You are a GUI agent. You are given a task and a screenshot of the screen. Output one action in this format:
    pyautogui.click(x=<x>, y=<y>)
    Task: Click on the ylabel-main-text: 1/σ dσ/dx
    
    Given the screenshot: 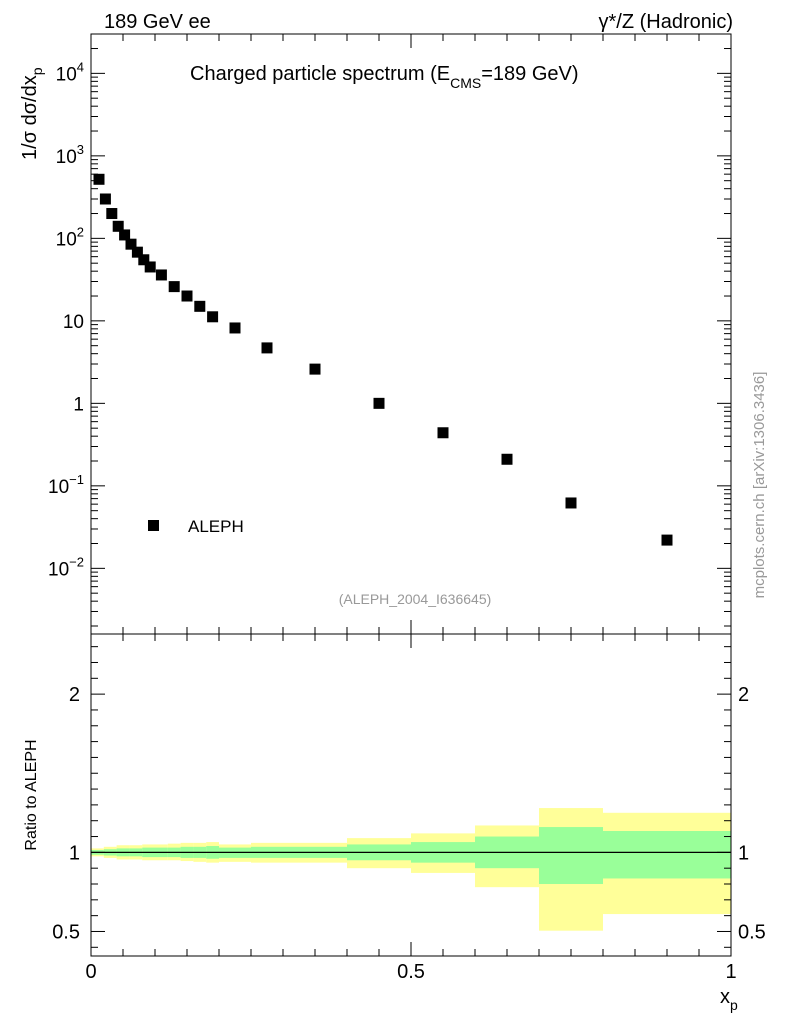 What is the action you would take?
    pyautogui.click(x=30, y=117)
    